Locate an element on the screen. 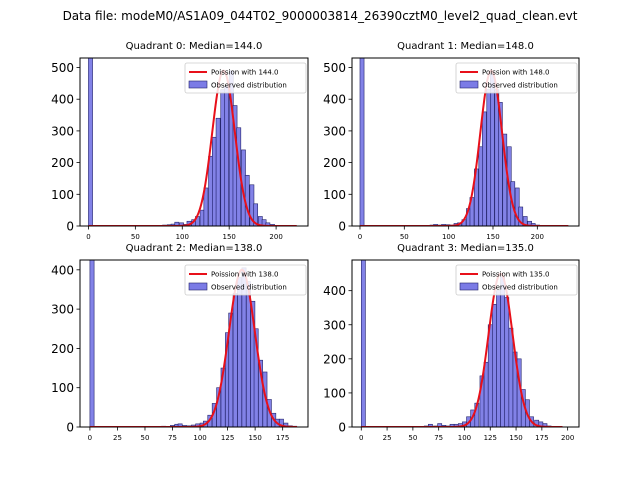 This screenshot has height=480, width=640. quadrant-3-plot-area is located at coordinates (461, 343).